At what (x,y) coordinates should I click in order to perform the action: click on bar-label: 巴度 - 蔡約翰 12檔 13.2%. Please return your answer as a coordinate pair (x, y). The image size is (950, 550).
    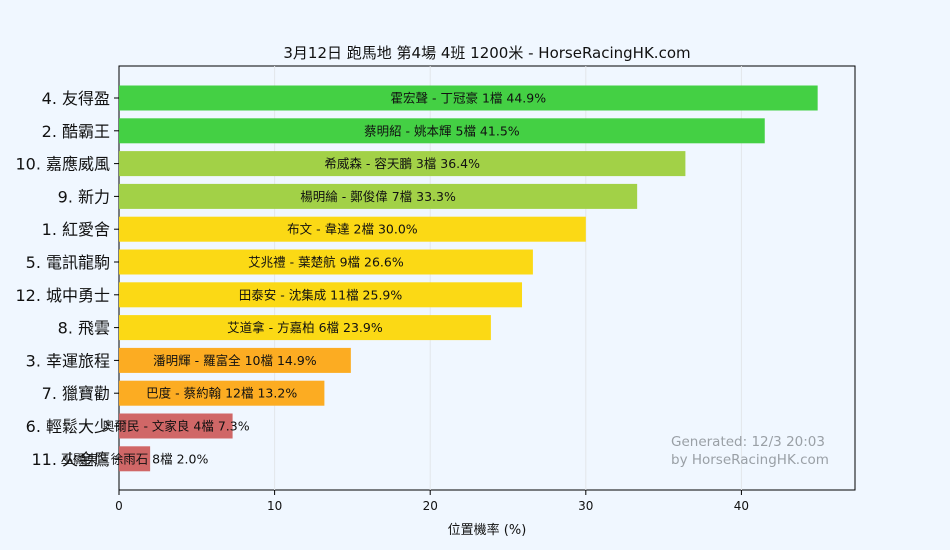
    Looking at the image, I should click on (221, 393).